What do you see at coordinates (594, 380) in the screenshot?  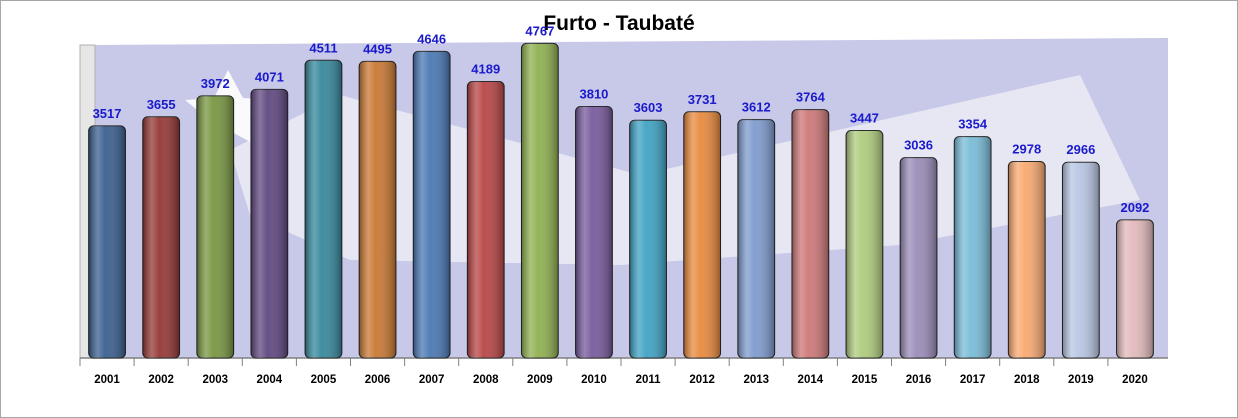 I see `x-tick-label-2010: 2010` at bounding box center [594, 380].